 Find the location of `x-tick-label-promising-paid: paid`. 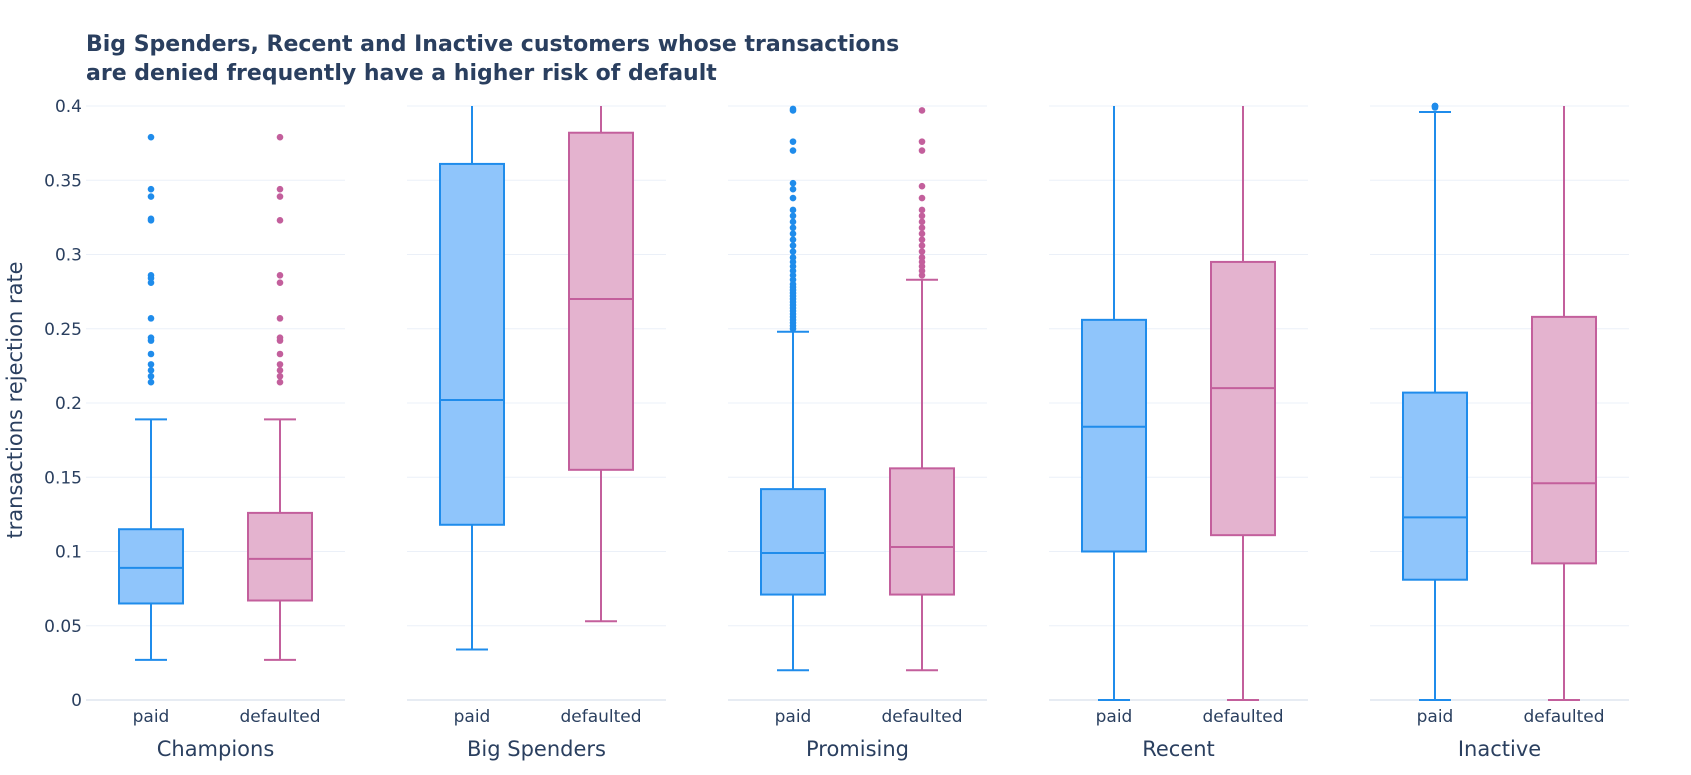

x-tick-label-promising-paid: paid is located at coordinates (793, 717).